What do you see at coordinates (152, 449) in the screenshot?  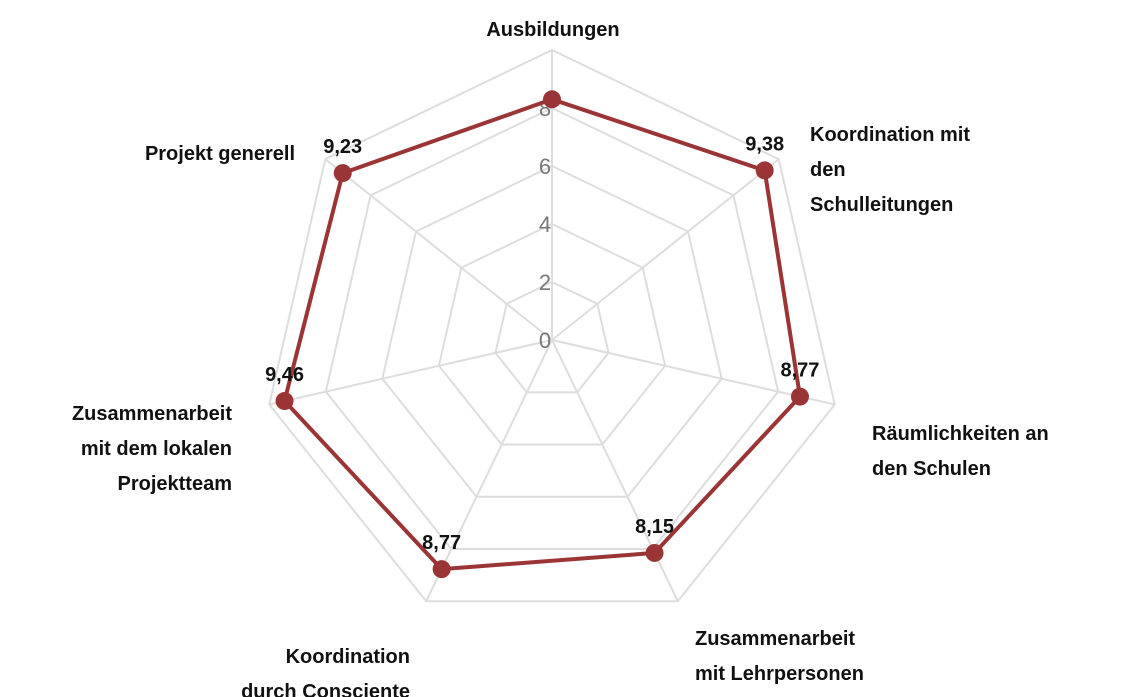 I see `category-label: Zusammenarbeit mit dem lokalen Projektteam` at bounding box center [152, 449].